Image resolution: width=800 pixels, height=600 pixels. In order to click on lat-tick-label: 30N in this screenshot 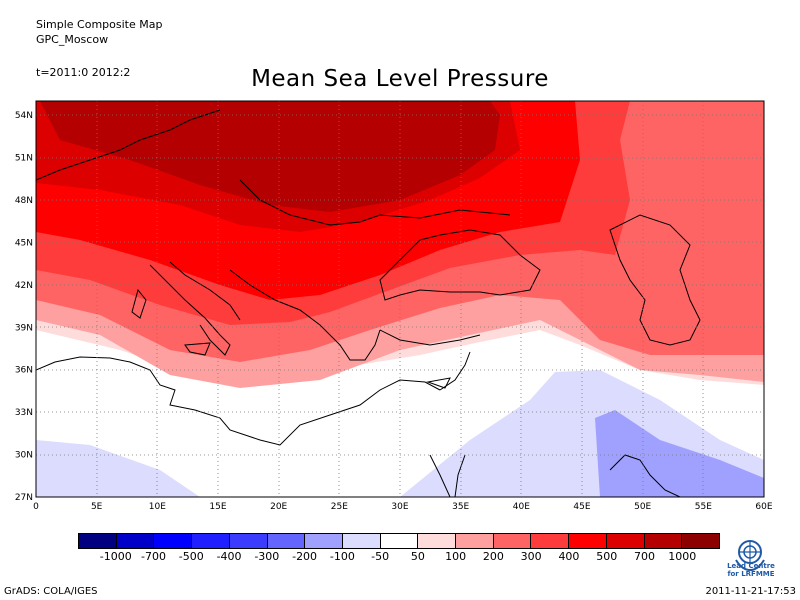, I will do `click(24, 456)`.